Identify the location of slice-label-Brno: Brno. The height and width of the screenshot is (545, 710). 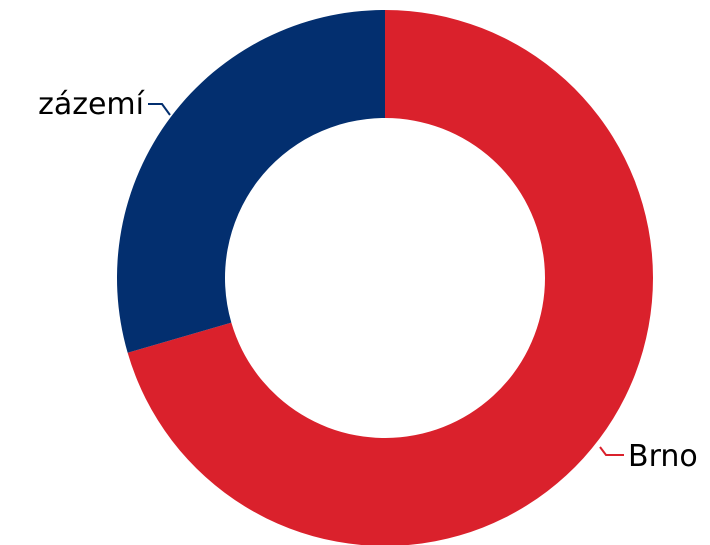
(663, 456).